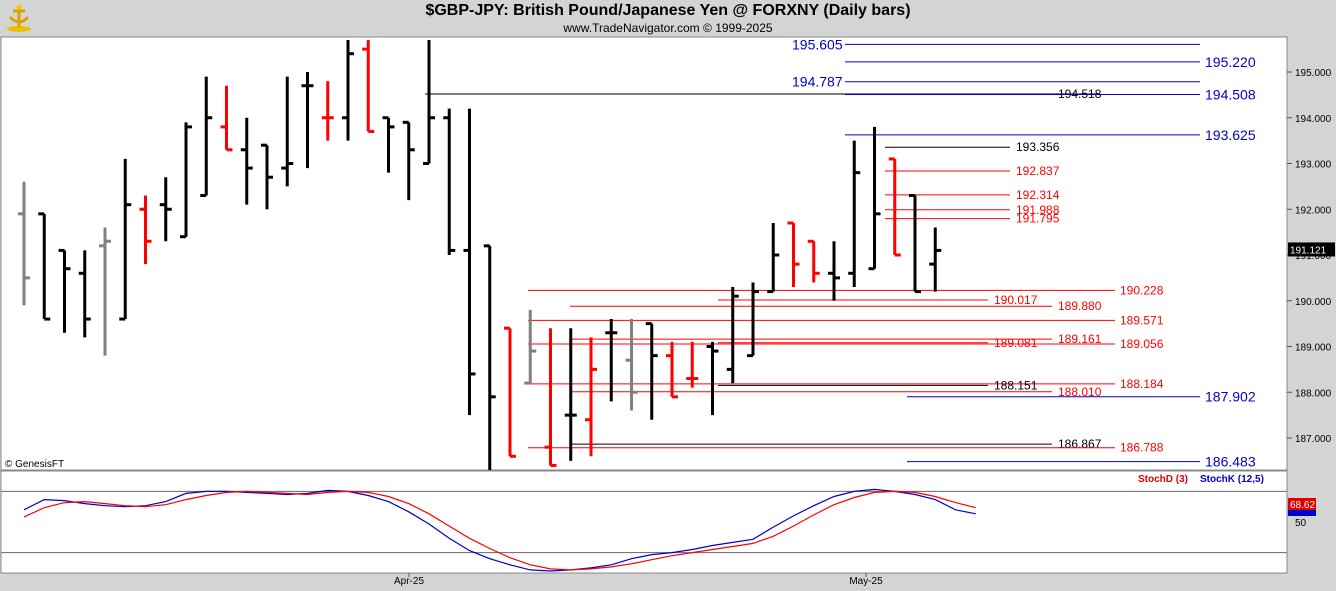  What do you see at coordinates (1038, 210) in the screenshot?
I see `level-label: 191.988` at bounding box center [1038, 210].